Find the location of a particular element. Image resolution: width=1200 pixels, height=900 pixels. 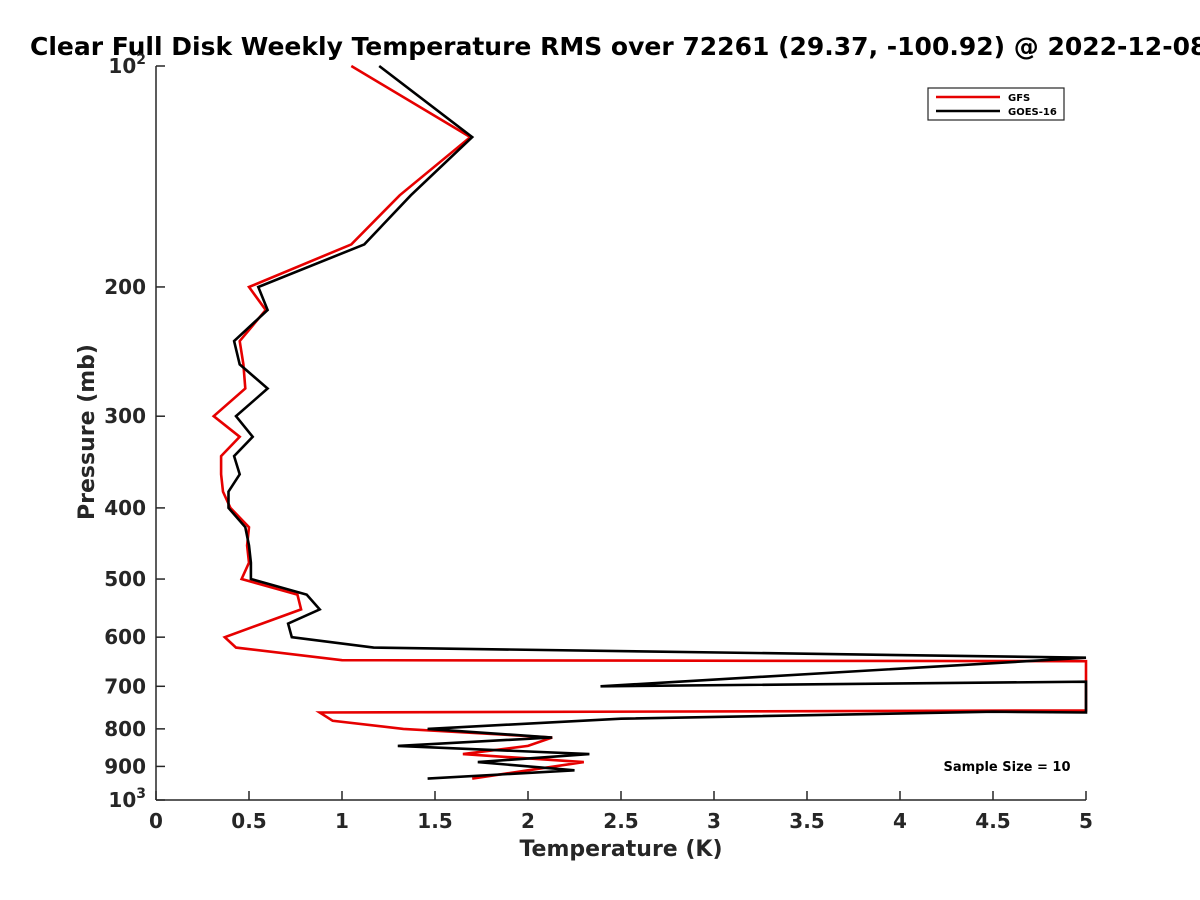

y-tick-label: 10² is located at coordinates (127, 65).